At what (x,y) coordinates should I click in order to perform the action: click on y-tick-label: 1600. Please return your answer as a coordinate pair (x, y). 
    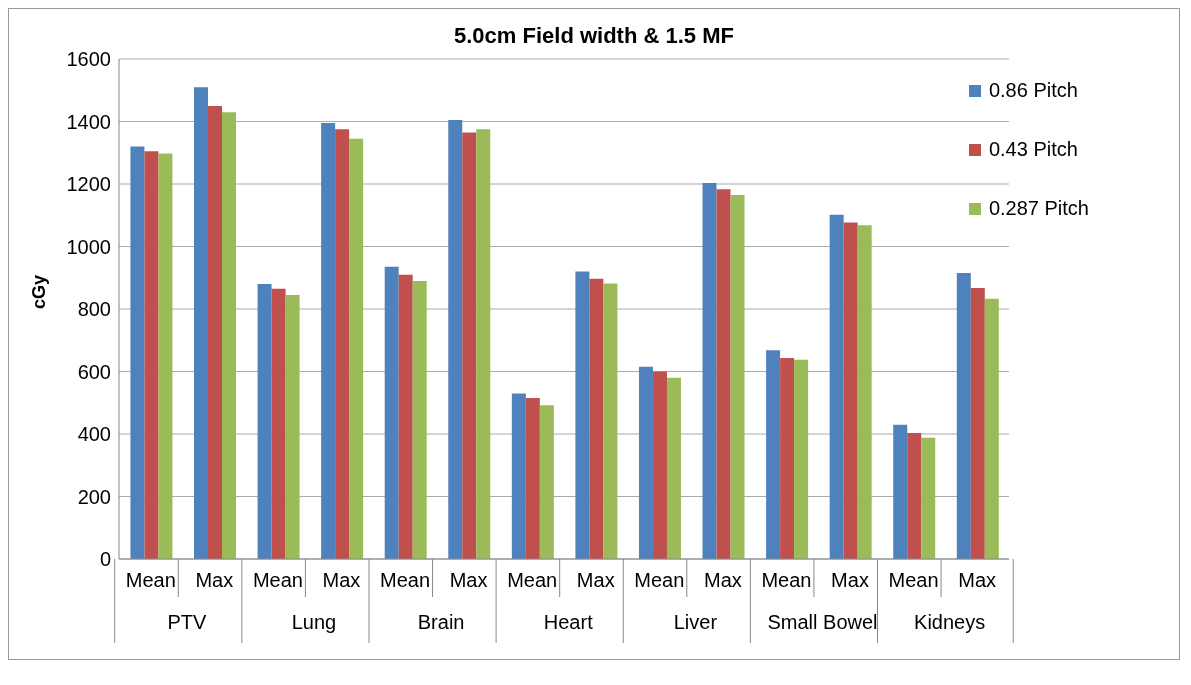
    Looking at the image, I should click on (88, 59).